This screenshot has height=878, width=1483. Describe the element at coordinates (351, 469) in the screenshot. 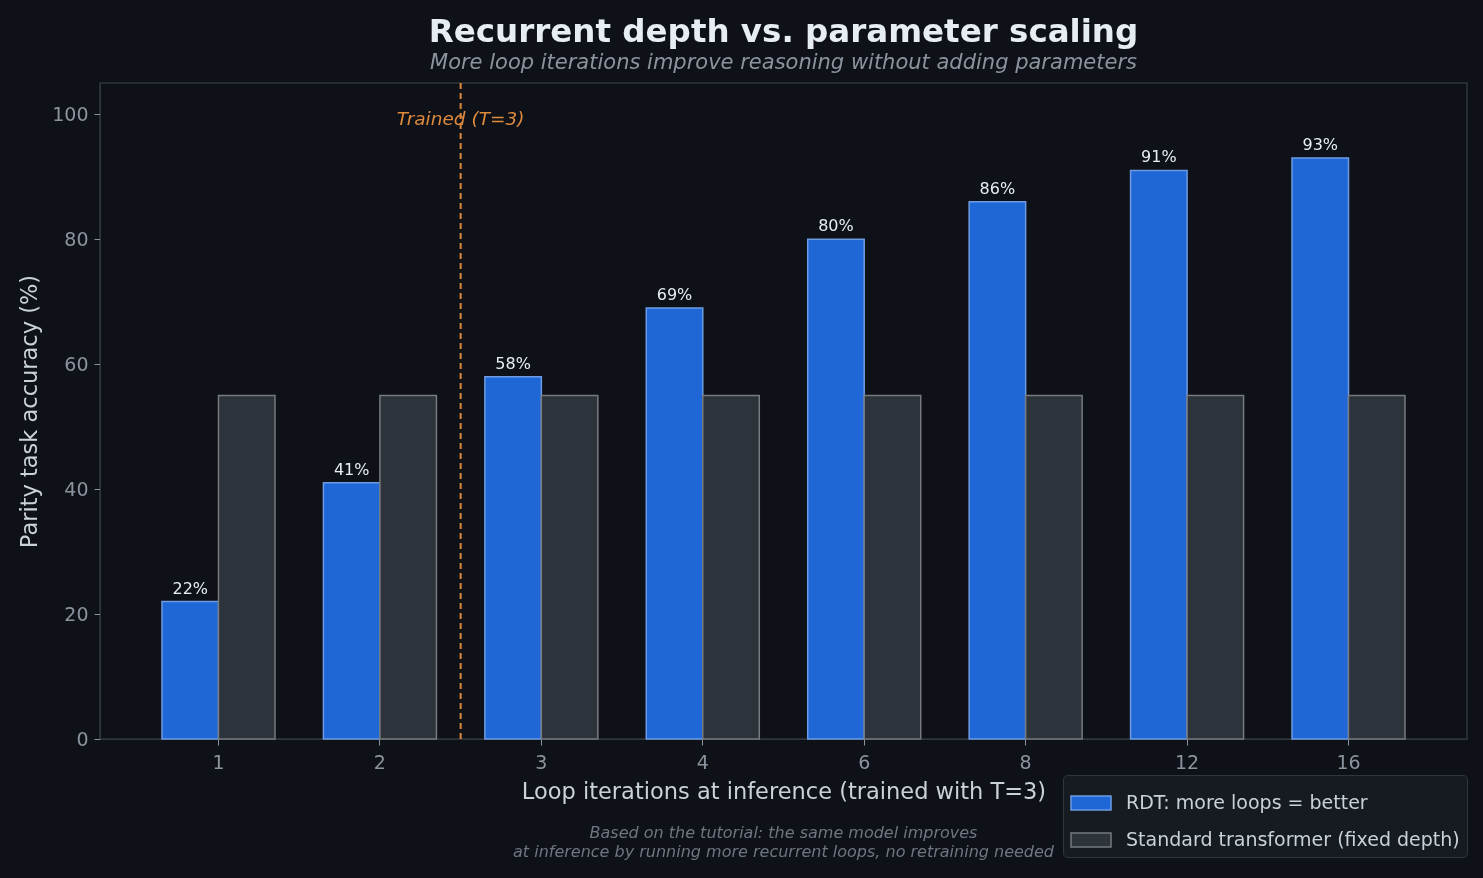

I see `data-label: 41%` at that location.